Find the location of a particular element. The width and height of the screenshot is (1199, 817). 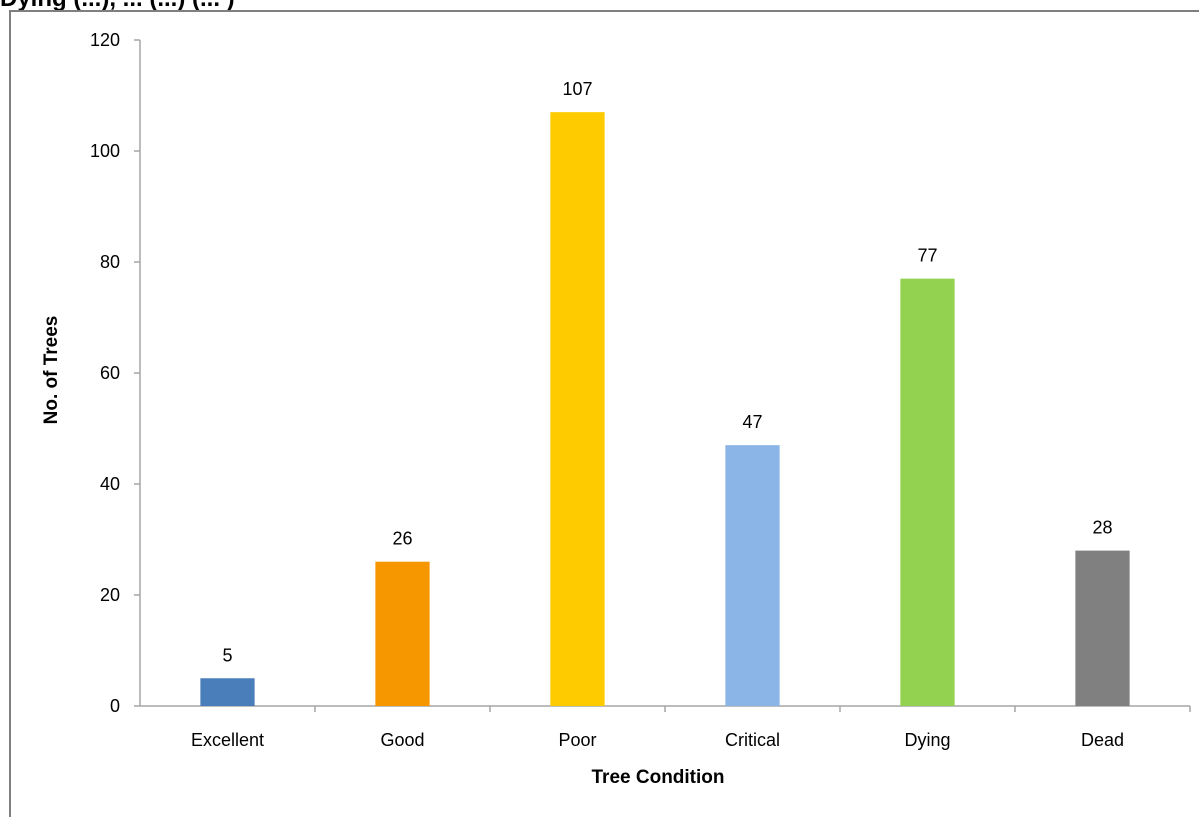

y-tick-label: 40 is located at coordinates (110, 484).